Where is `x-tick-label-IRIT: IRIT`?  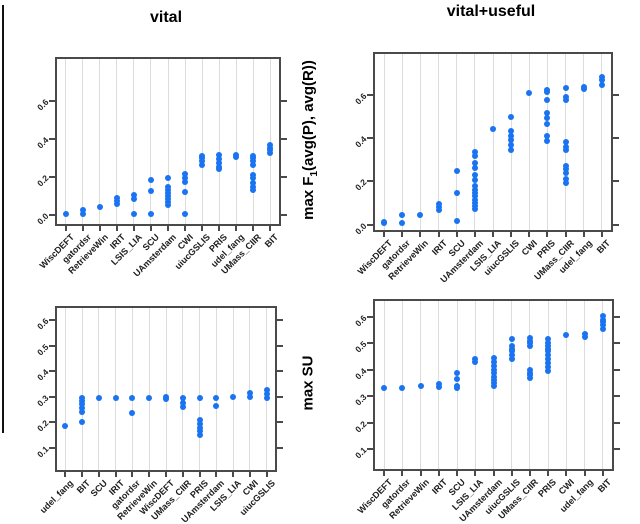 x-tick-label-IRIT: IRIT is located at coordinates (439, 487).